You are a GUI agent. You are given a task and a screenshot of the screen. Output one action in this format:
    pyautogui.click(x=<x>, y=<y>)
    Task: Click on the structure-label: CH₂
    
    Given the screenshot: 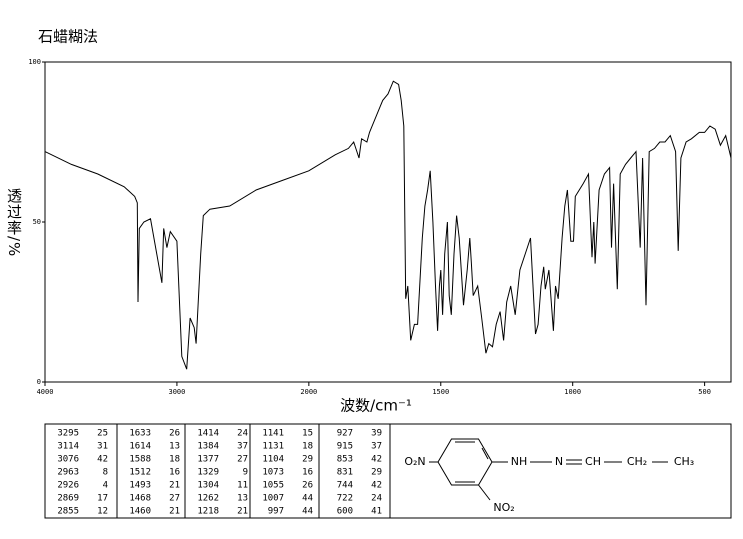 What is the action you would take?
    pyautogui.click(x=637, y=461)
    